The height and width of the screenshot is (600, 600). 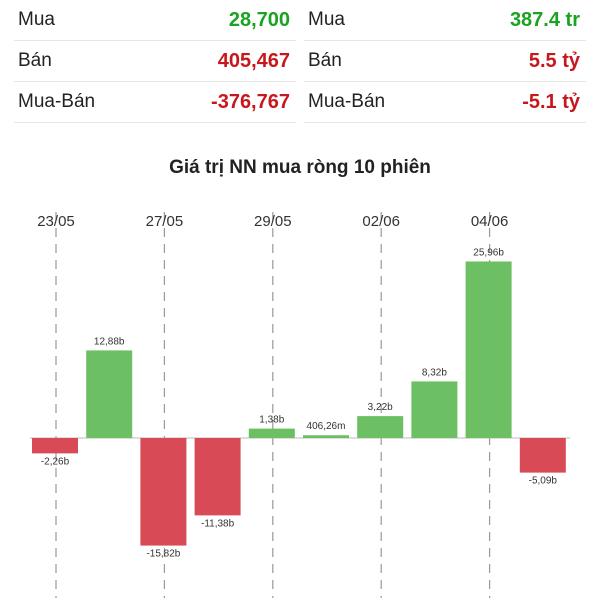 I want to click on data-label: -2,26b, so click(x=55, y=461).